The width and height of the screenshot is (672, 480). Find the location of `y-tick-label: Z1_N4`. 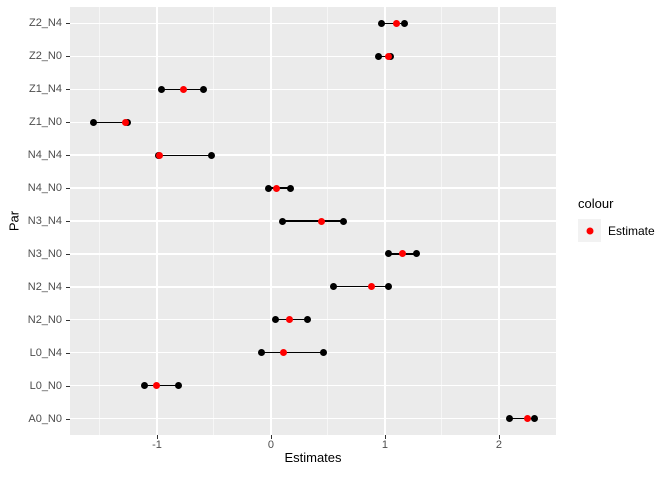

y-tick-label: Z1_N4 is located at coordinates (45, 89).